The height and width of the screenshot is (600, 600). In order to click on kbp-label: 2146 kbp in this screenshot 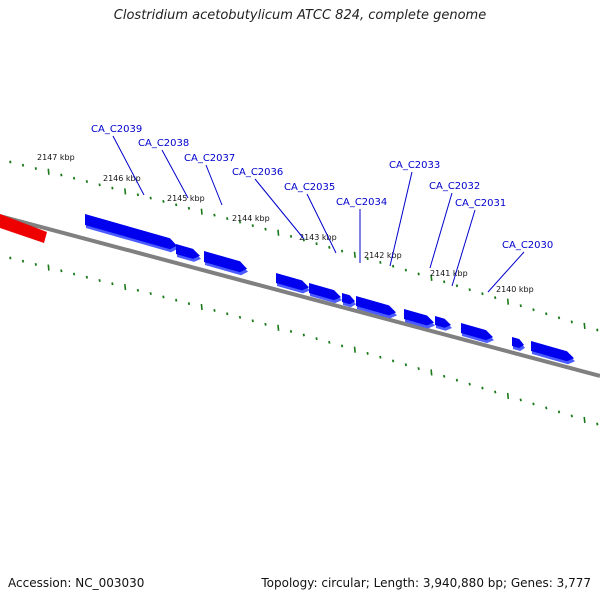, I will do `click(122, 178)`.